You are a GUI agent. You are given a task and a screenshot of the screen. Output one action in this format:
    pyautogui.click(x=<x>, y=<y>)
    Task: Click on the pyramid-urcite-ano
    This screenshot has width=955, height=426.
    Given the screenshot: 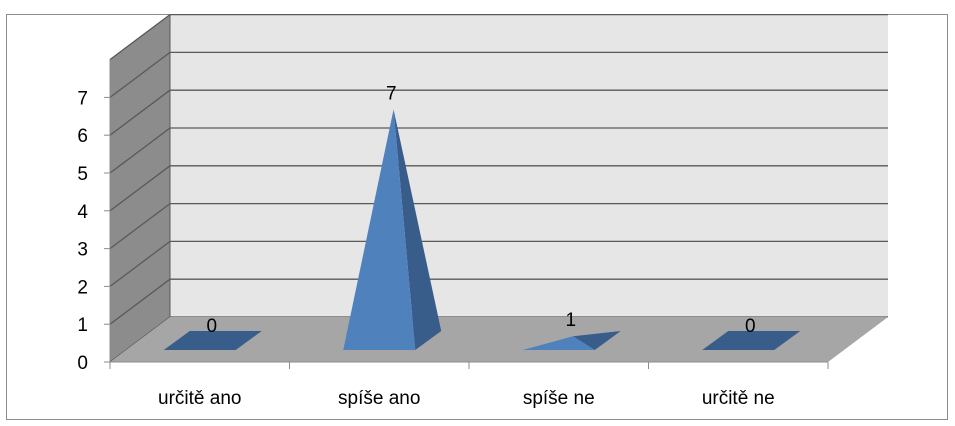 What is the action you would take?
    pyautogui.click(x=212, y=340)
    